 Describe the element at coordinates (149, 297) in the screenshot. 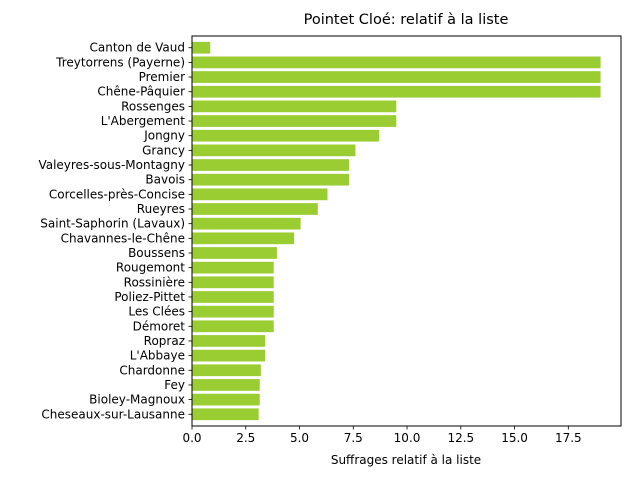

I see `y-tick-label: Poliez-Pittet` at that location.